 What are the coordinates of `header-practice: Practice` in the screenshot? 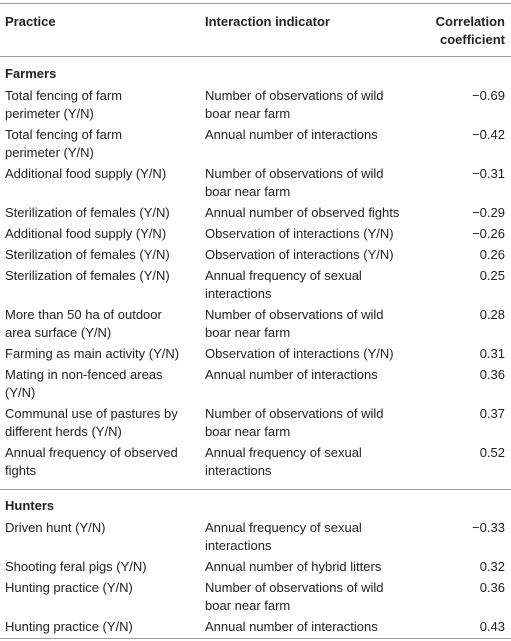 It's located at (30, 21).